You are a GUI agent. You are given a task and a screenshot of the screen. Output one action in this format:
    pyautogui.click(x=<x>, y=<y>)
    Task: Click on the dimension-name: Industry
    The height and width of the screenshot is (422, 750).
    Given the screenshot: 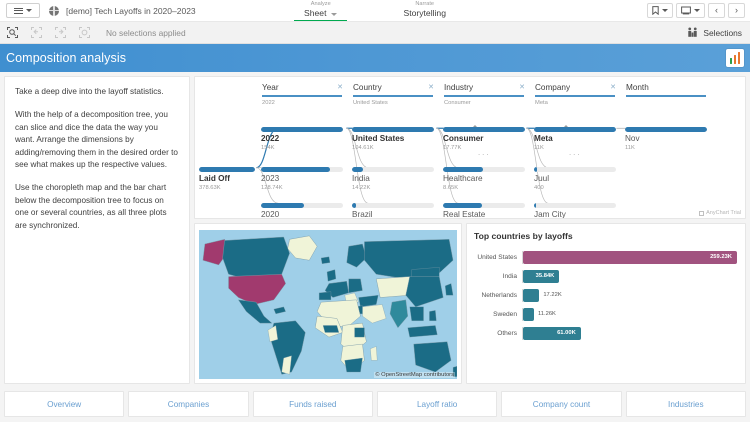 What is the action you would take?
    pyautogui.click(x=459, y=87)
    